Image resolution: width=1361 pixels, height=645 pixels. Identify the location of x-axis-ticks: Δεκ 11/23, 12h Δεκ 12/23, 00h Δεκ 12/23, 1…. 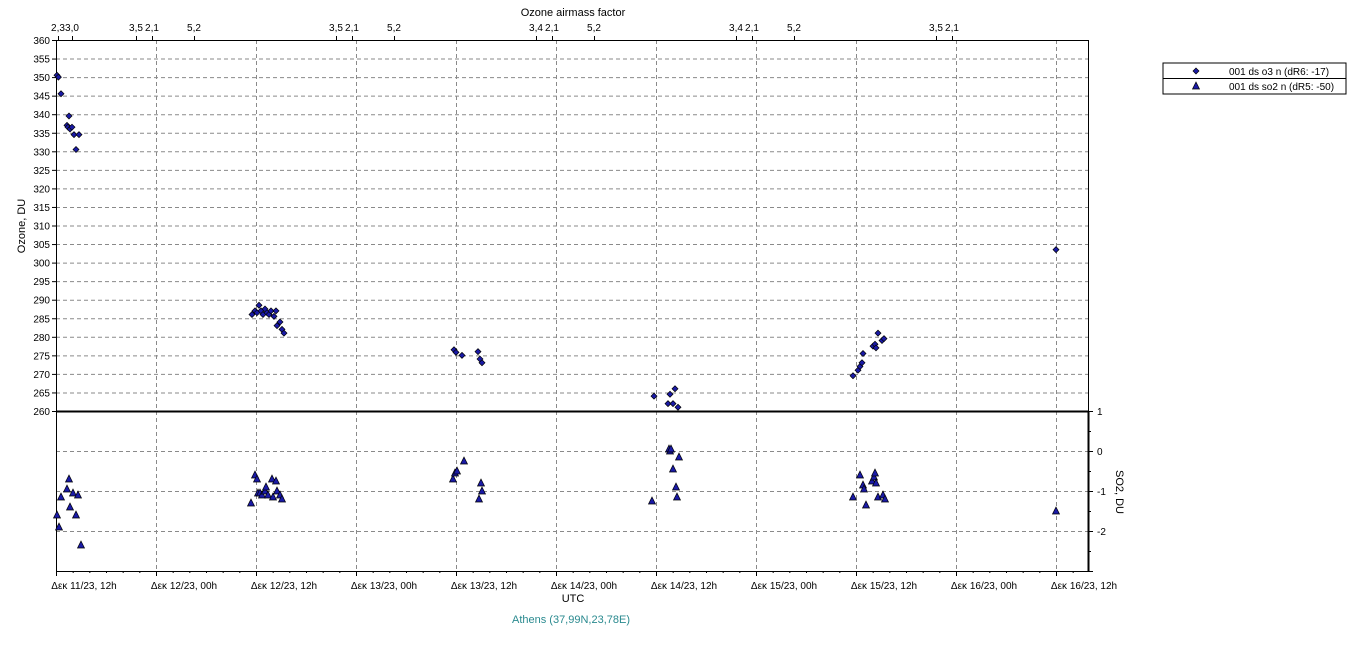
(584, 581).